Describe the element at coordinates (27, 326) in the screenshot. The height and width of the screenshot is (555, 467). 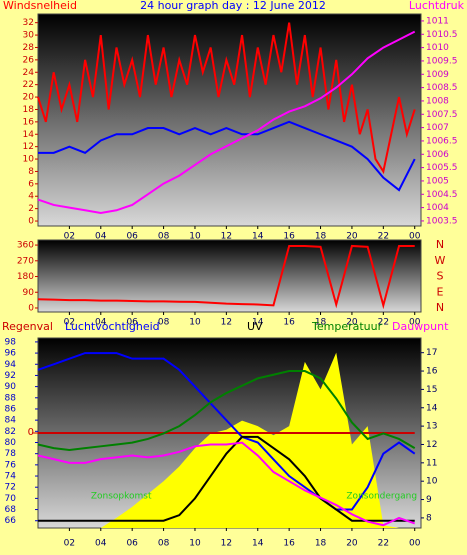
I see `legend-label: Regenval` at that location.